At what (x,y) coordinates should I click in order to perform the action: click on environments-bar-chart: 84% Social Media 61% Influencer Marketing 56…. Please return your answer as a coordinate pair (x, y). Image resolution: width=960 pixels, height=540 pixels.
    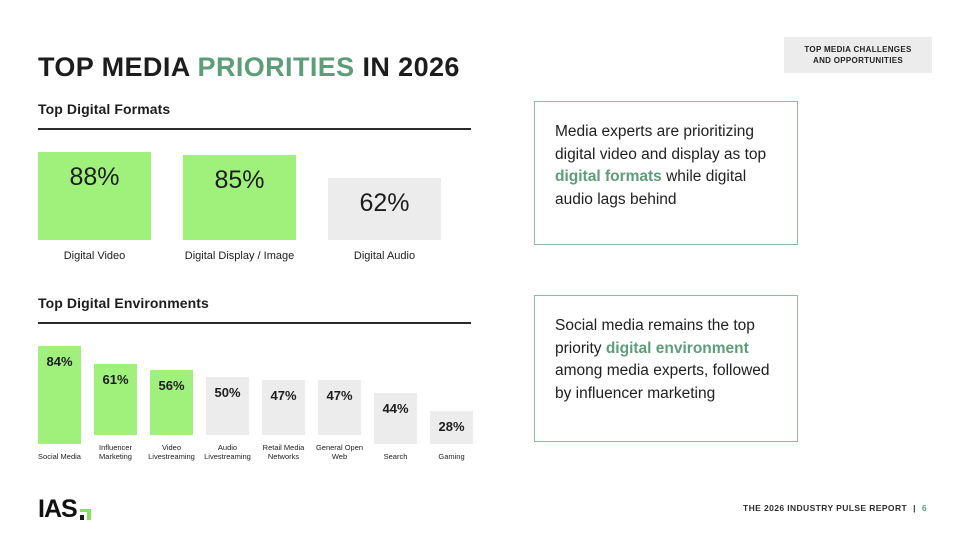
    Looking at the image, I should click on (255, 400).